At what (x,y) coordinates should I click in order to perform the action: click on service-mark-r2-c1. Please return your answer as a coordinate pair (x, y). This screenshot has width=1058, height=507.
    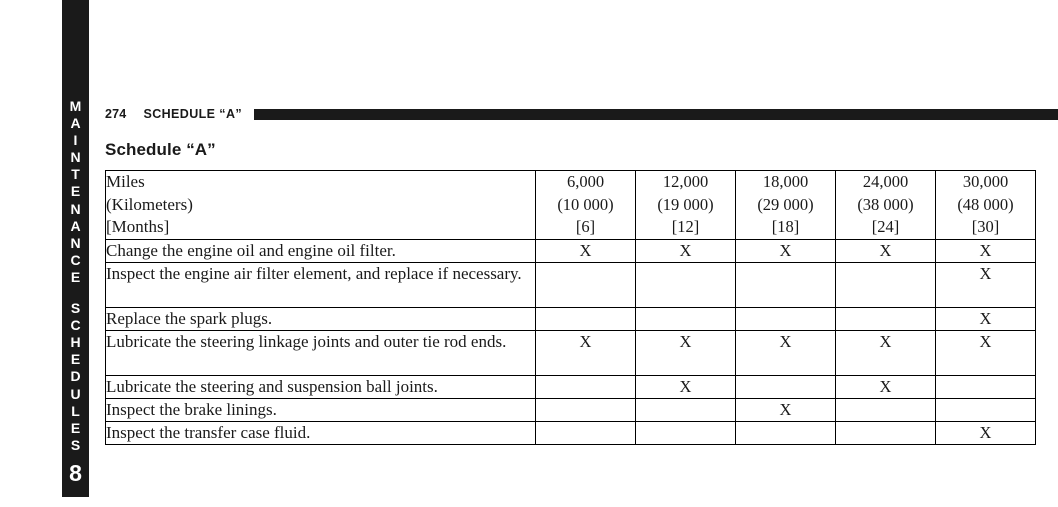
    Looking at the image, I should click on (585, 284).